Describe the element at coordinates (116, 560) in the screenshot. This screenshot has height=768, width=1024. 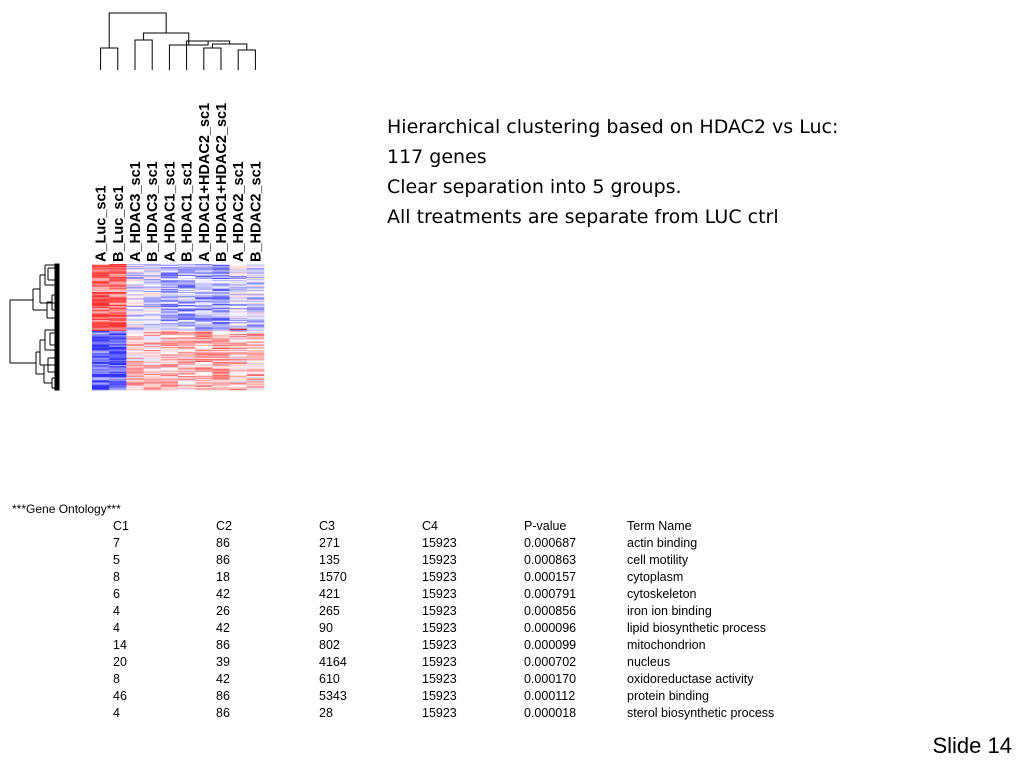
I see `table-cell: 5` at that location.